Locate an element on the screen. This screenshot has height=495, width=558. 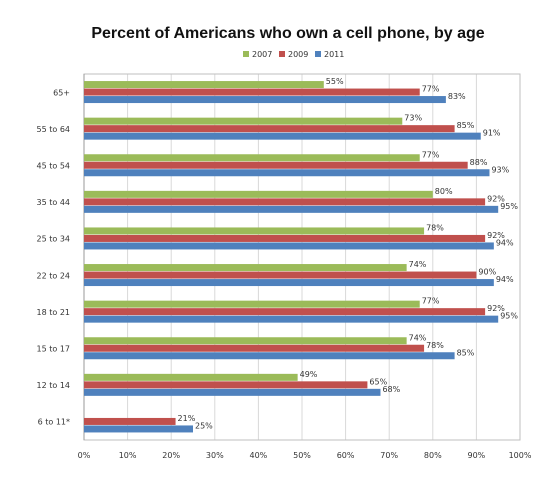
data-label-2011-18-to-21: 95% is located at coordinates (509, 316).